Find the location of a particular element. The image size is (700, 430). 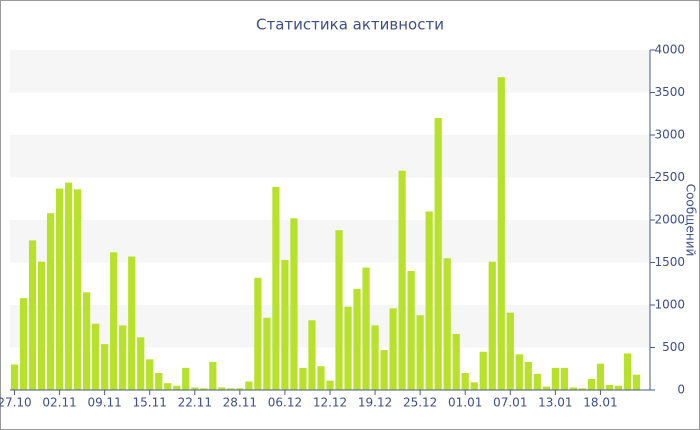

x-tick-label: 07.01 is located at coordinates (510, 403).